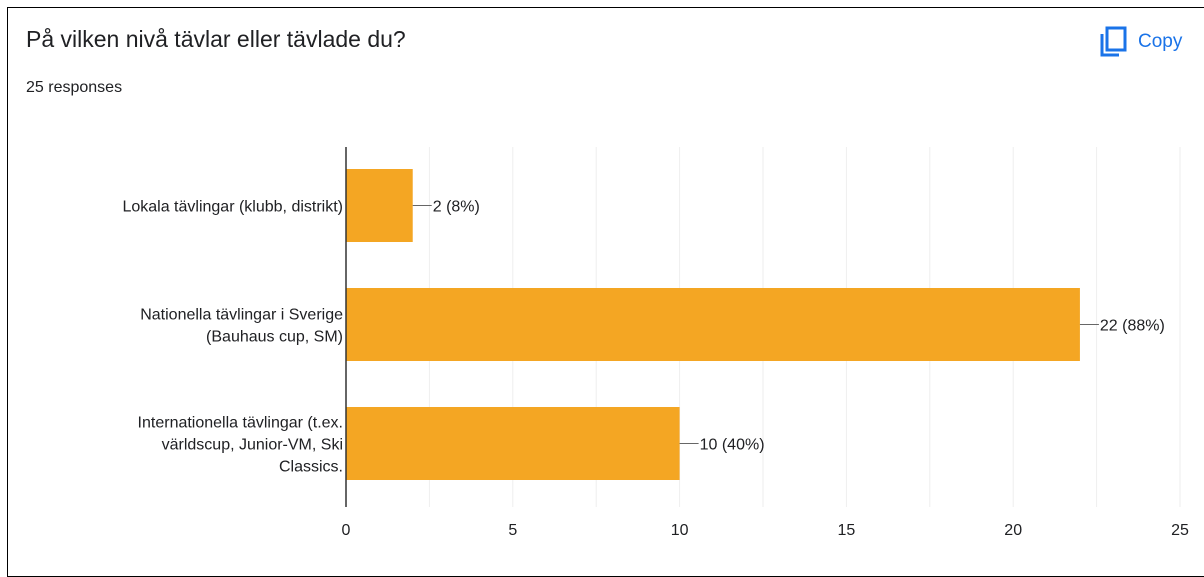 The height and width of the screenshot is (577, 1204). Describe the element at coordinates (1160, 41) in the screenshot. I see `copy-label: Copy` at that location.